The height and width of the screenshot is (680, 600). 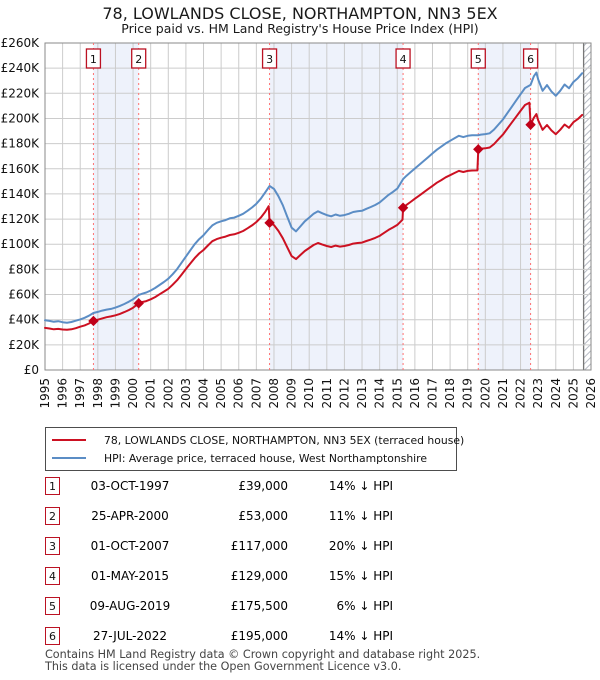 I want to click on svg-text: £80K, so click(x=24, y=269).